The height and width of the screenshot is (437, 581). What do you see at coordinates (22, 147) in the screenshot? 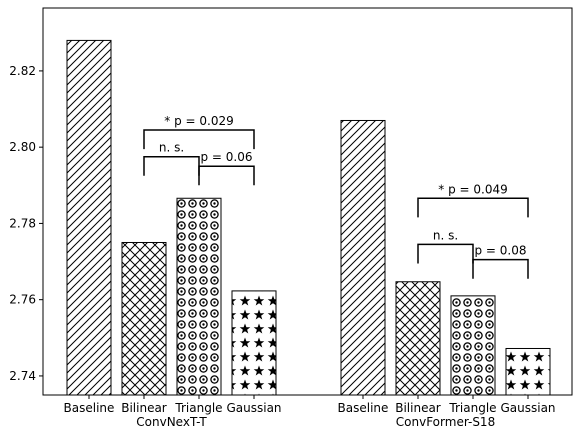
I see `y-tick-label: 2.80` at bounding box center [22, 147].